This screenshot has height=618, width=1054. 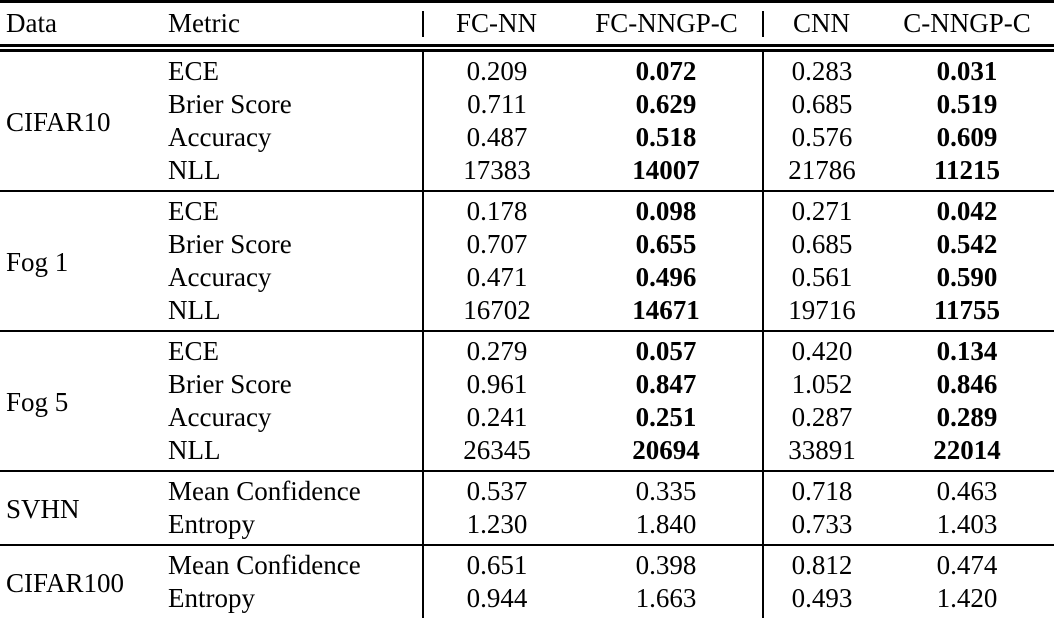 What do you see at coordinates (37, 401) in the screenshot?
I see `dataset-label: Fog 5` at bounding box center [37, 401].